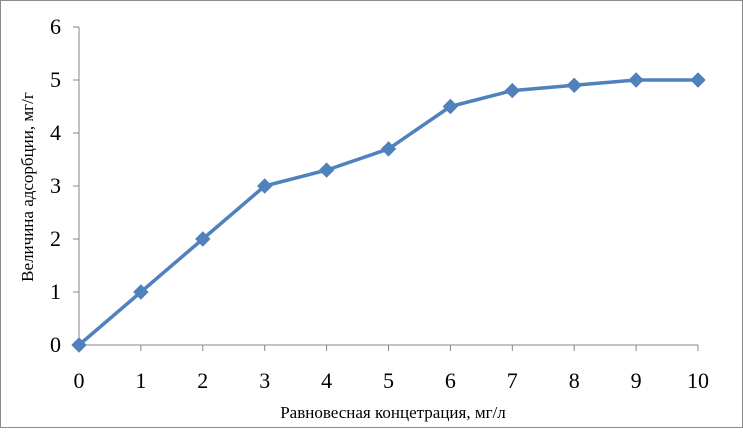  I want to click on x-tick-labels: 0 1 2 3 4 5 6 7 8 9 10, so click(392, 380).